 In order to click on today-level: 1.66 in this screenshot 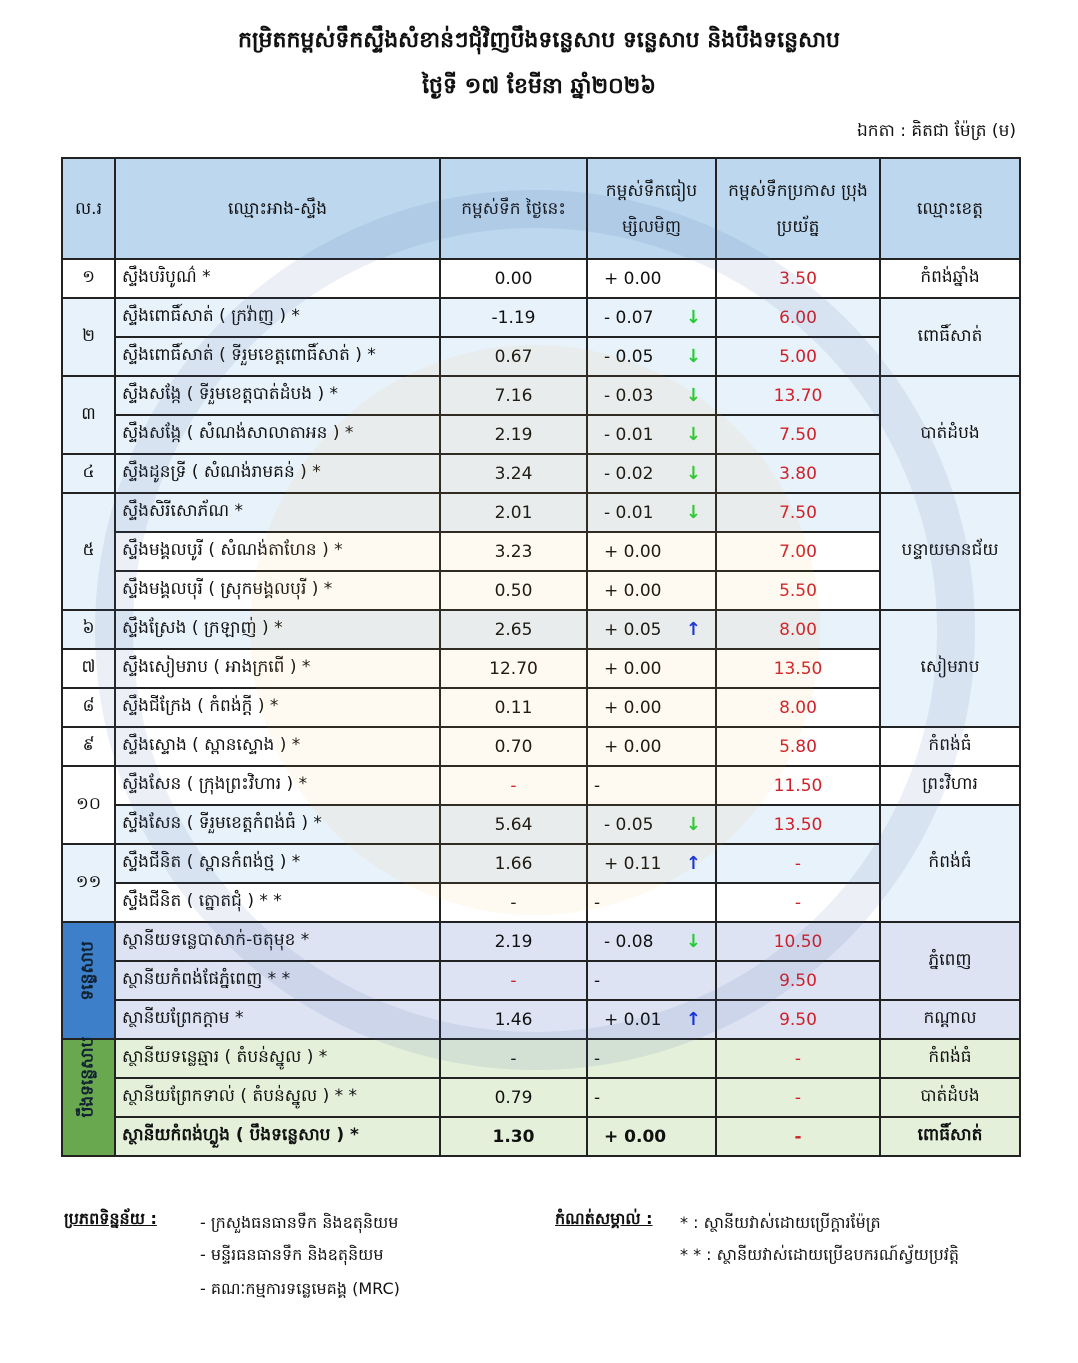, I will do `click(513, 863)`.